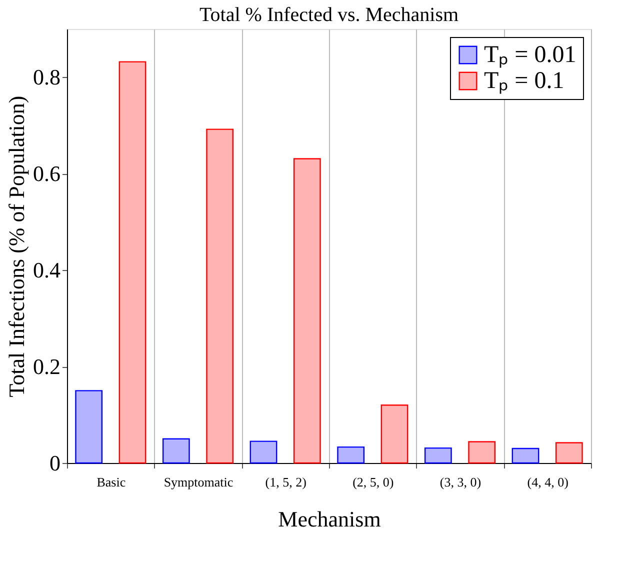 Image resolution: width=635 pixels, height=567 pixels. I want to click on y-tick-label: 0.6, so click(46, 173).